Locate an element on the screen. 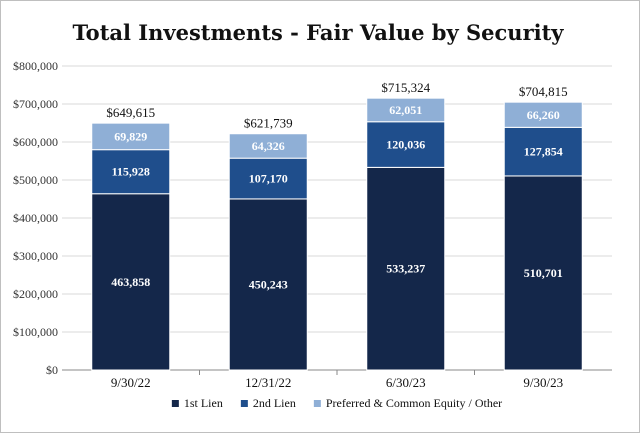  bar-total-label: $715,324 is located at coordinates (405, 87).